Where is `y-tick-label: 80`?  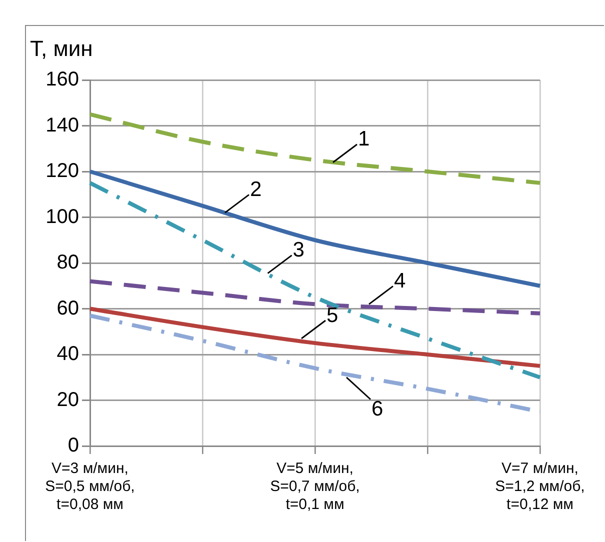 y-tick-label: 80 is located at coordinates (67, 263).